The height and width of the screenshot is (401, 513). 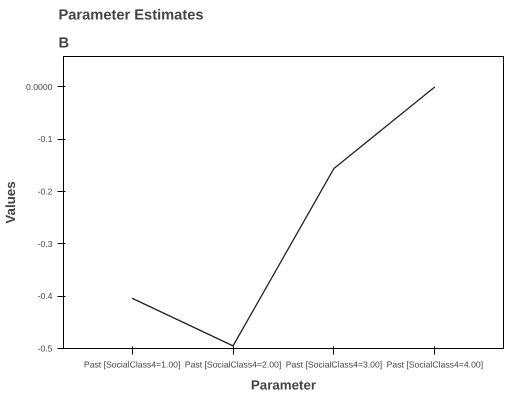 What do you see at coordinates (39, 87) in the screenshot?
I see `y-tick-label: 0.0000` at bounding box center [39, 87].